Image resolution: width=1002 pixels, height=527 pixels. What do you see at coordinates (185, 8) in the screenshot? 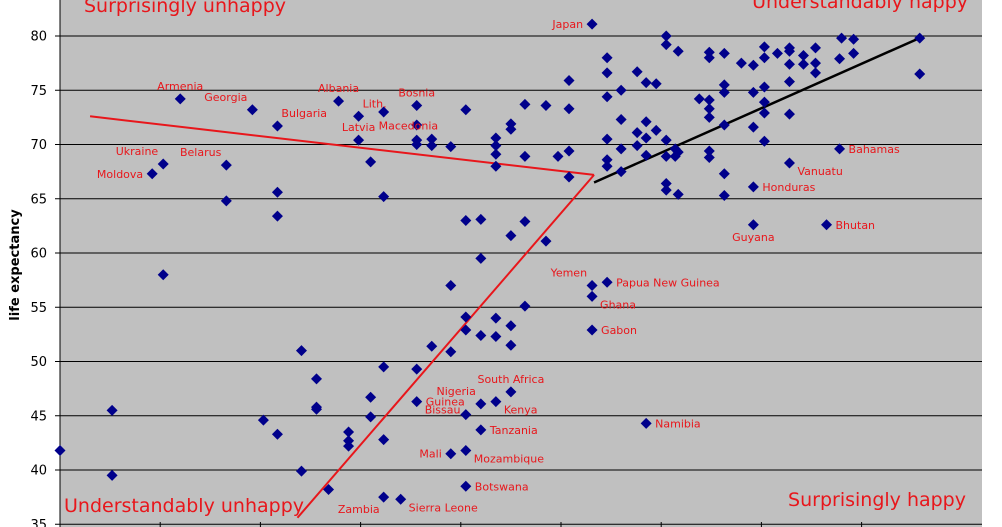
I see `corner-label-top-left: Surprisingly unhappy` at bounding box center [185, 8].